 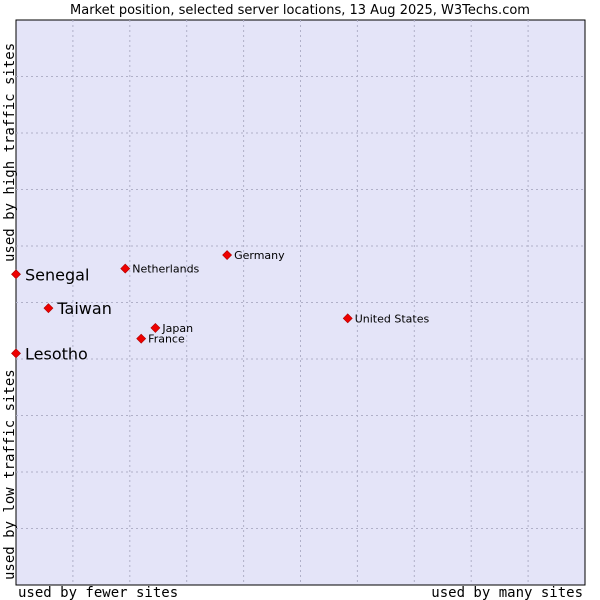 What do you see at coordinates (98, 592) in the screenshot?
I see `x-axis-label-low: used by fewer sites` at bounding box center [98, 592].